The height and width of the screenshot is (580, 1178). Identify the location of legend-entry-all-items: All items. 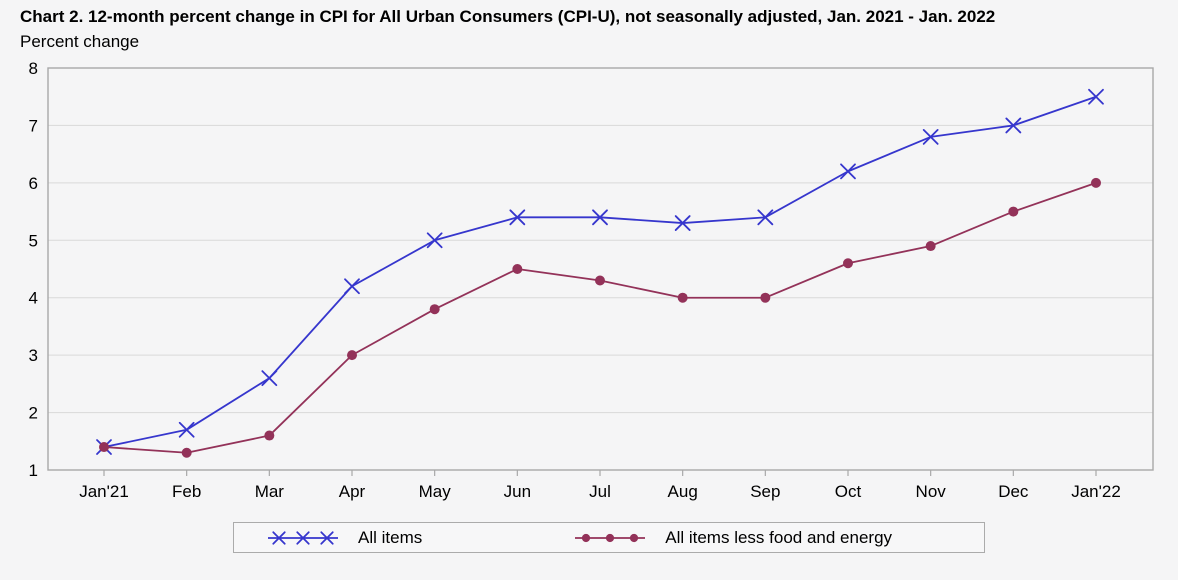
(345, 538).